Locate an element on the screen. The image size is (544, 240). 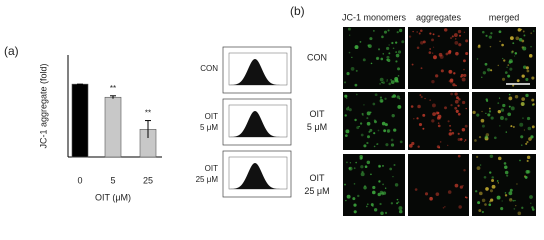
x-tick-label: 5 is located at coordinates (112, 180).